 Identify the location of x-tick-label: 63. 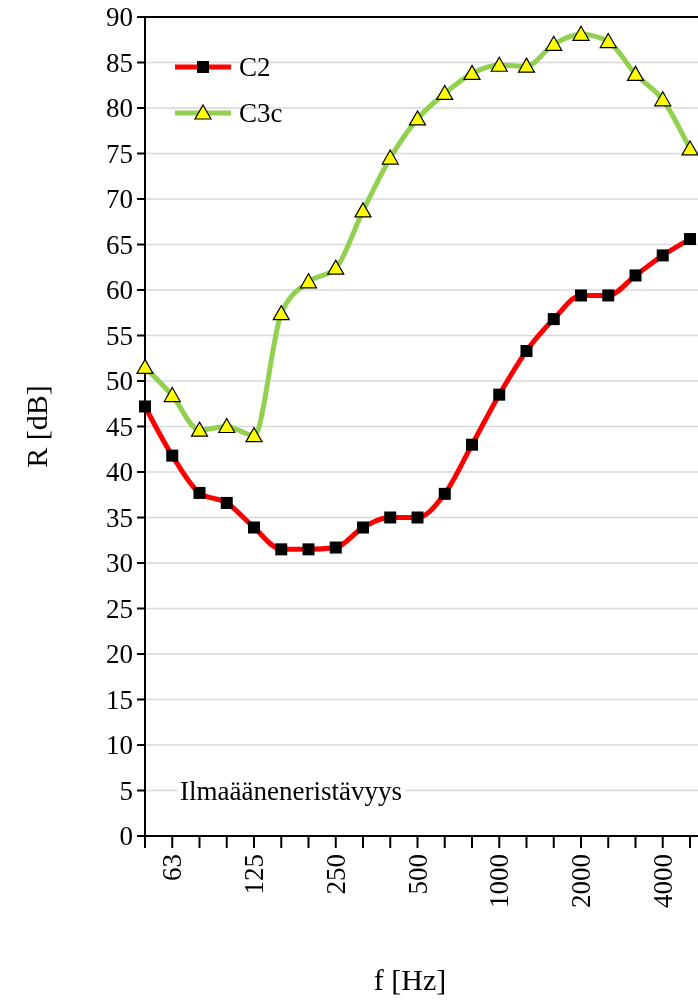
(172, 867).